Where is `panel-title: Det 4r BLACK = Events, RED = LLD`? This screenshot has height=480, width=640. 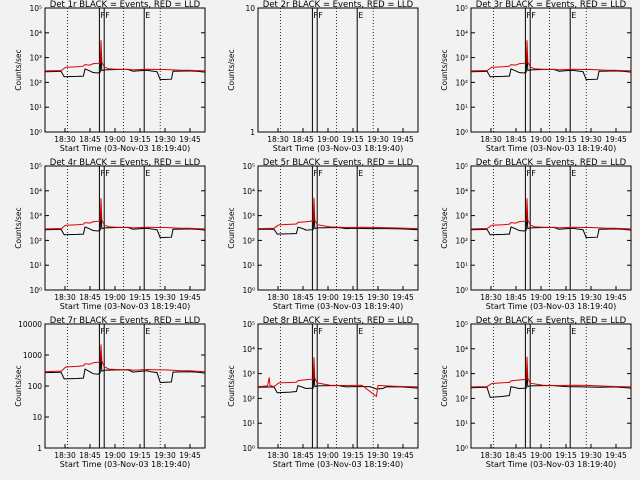
panel-title: Det 4r BLACK = Events, RED = LLD is located at coordinates (125, 163).